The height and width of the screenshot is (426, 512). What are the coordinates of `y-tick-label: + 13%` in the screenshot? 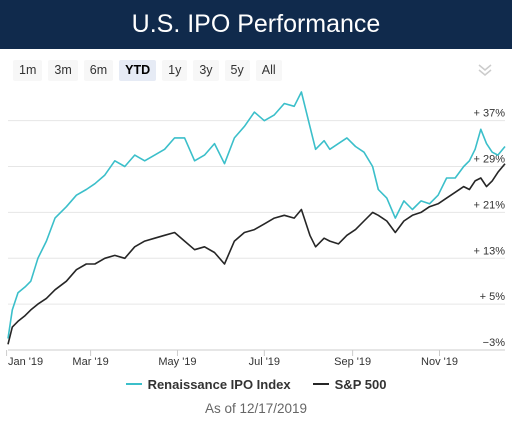 It's located at (490, 251).